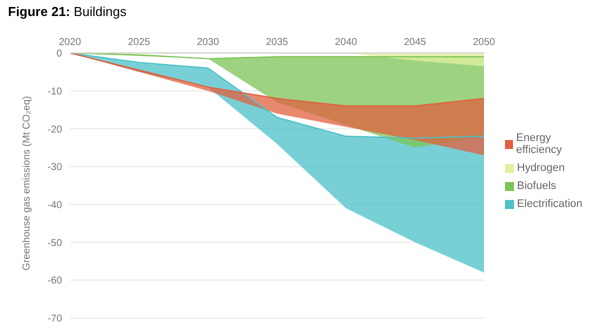 Image resolution: width=600 pixels, height=335 pixels. What do you see at coordinates (55, 168) in the screenshot?
I see `y-tick-label: -30` at bounding box center [55, 168].